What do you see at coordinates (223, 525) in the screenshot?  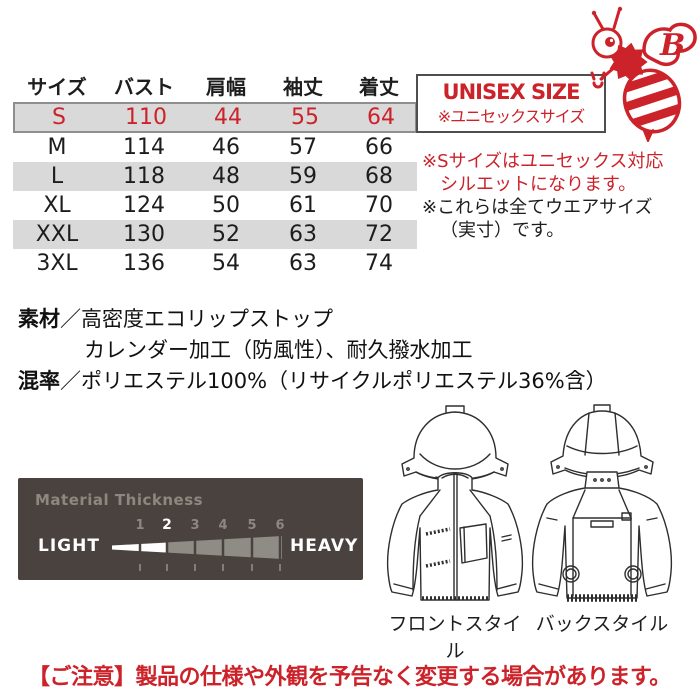 I see `thickness-tick-4: 4` at bounding box center [223, 525].